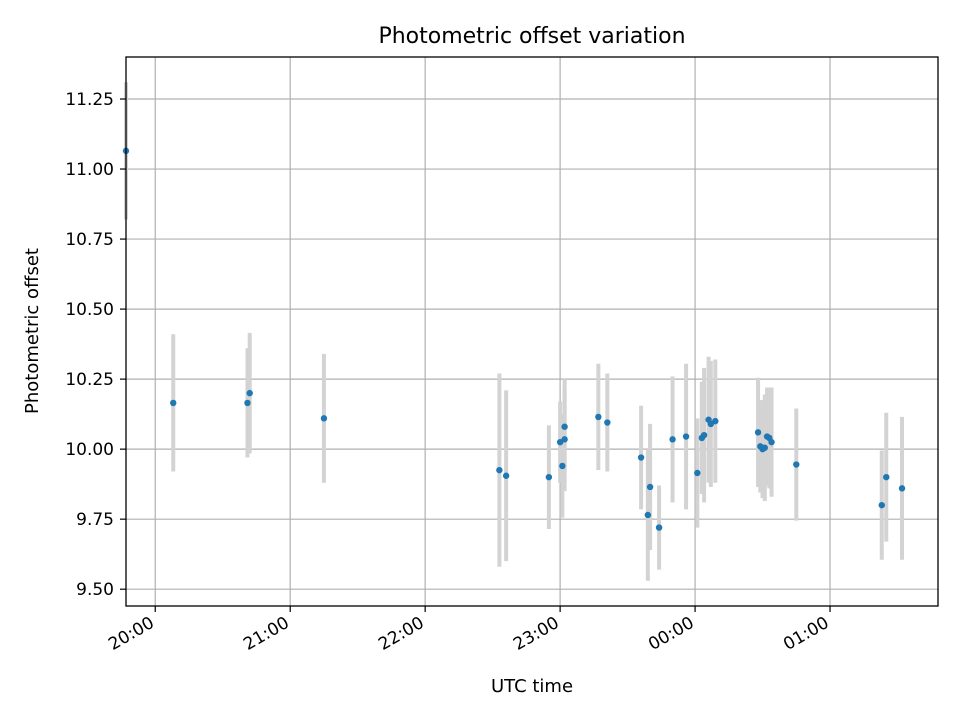 This screenshot has width=960, height=720. I want to click on chart-title: Photometric offset variation, so click(531, 36).